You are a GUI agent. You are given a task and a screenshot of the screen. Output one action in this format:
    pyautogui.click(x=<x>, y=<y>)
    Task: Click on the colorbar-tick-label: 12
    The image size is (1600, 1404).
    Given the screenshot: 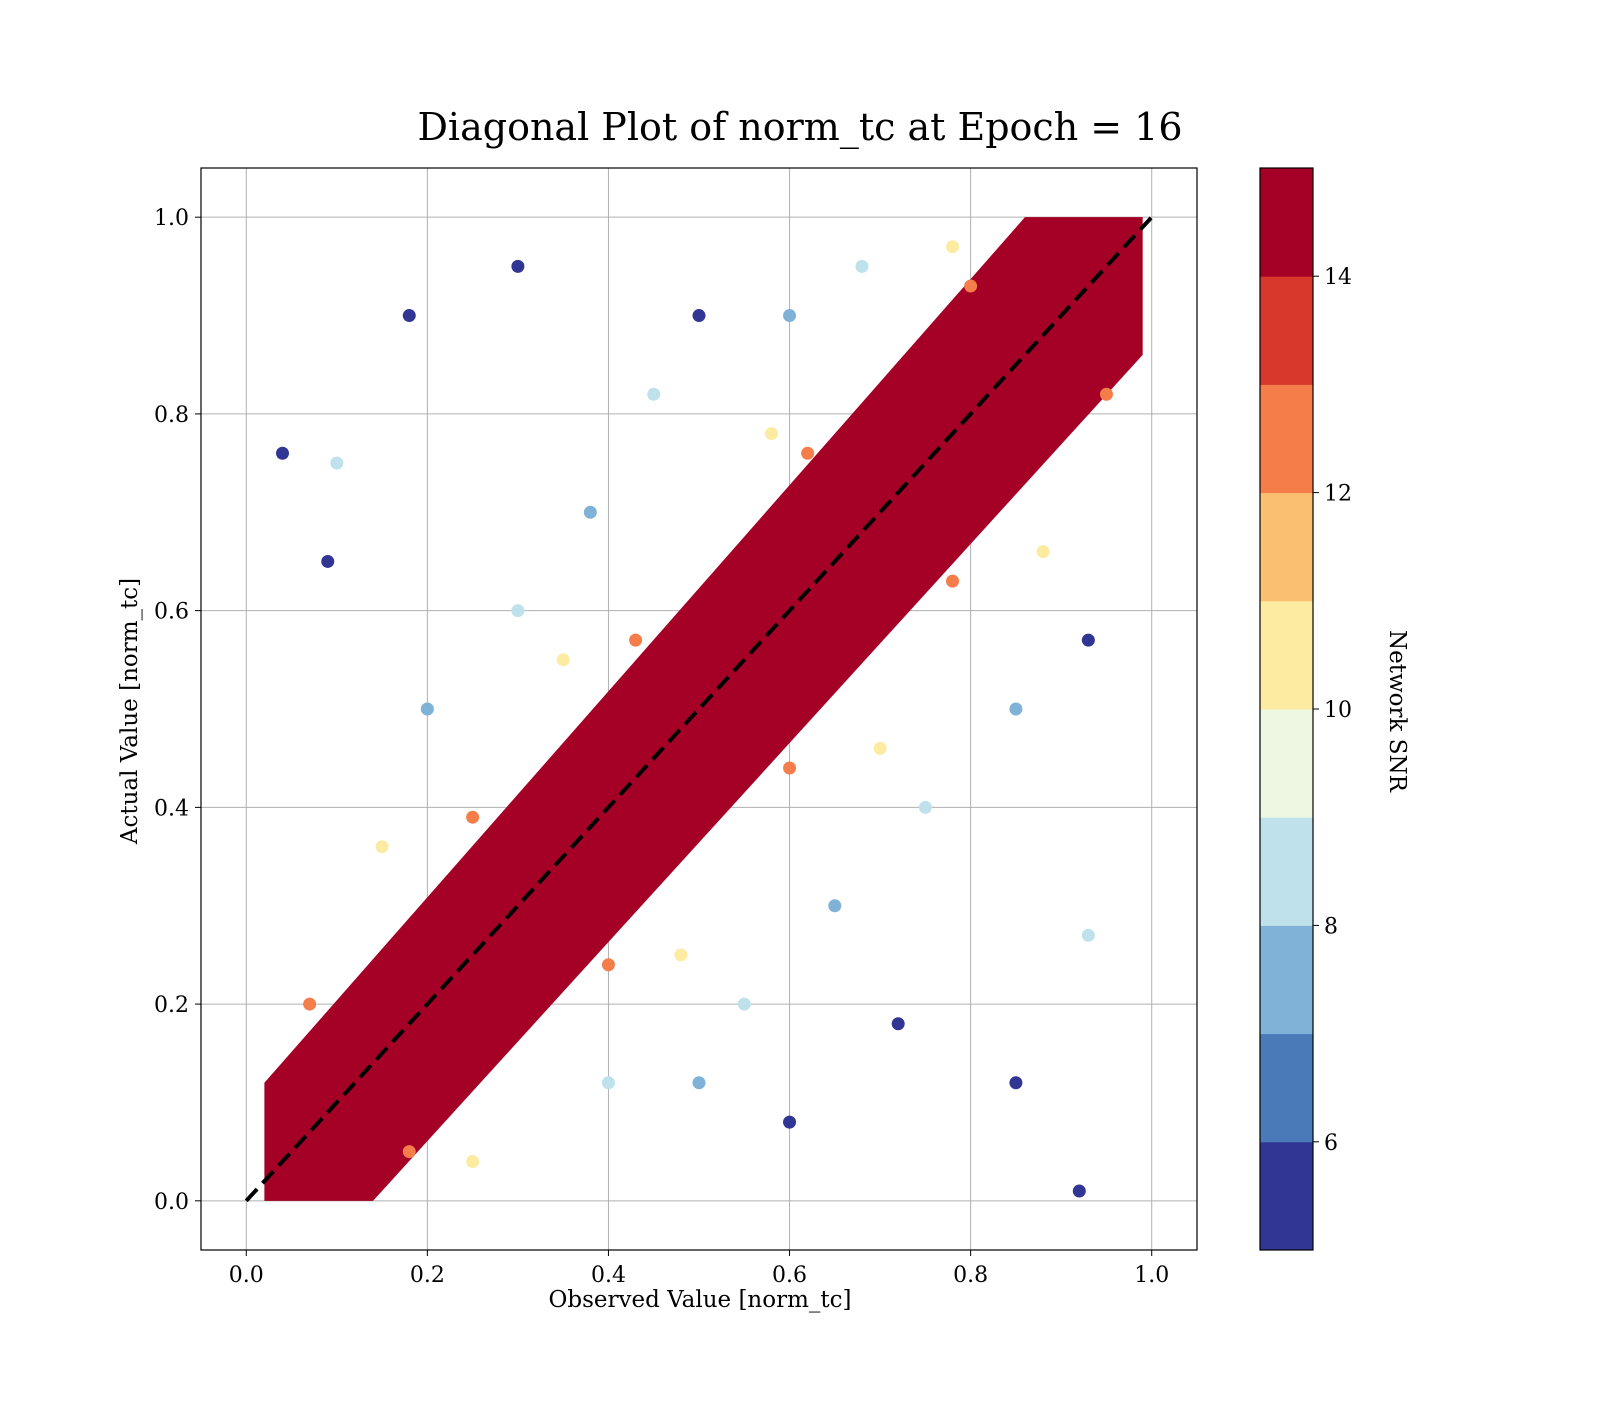 What is the action you would take?
    pyautogui.click(x=1338, y=494)
    